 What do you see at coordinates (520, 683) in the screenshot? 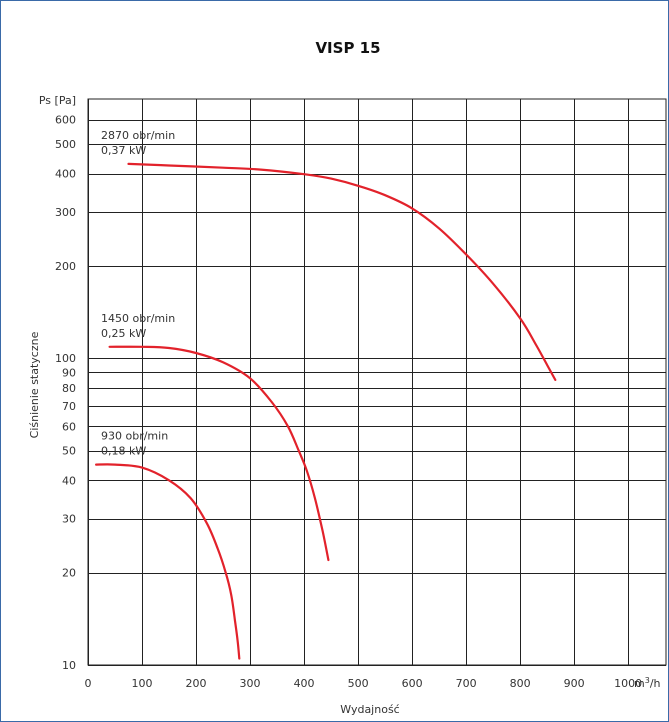
I see `x-tick-label-8: 800` at bounding box center [520, 683].